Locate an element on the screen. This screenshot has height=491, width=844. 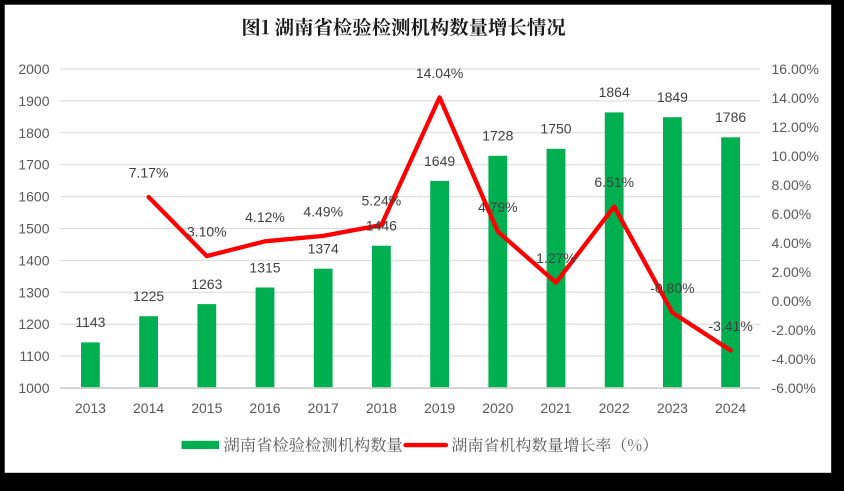
svg-text: 1700 is located at coordinates (33, 165).